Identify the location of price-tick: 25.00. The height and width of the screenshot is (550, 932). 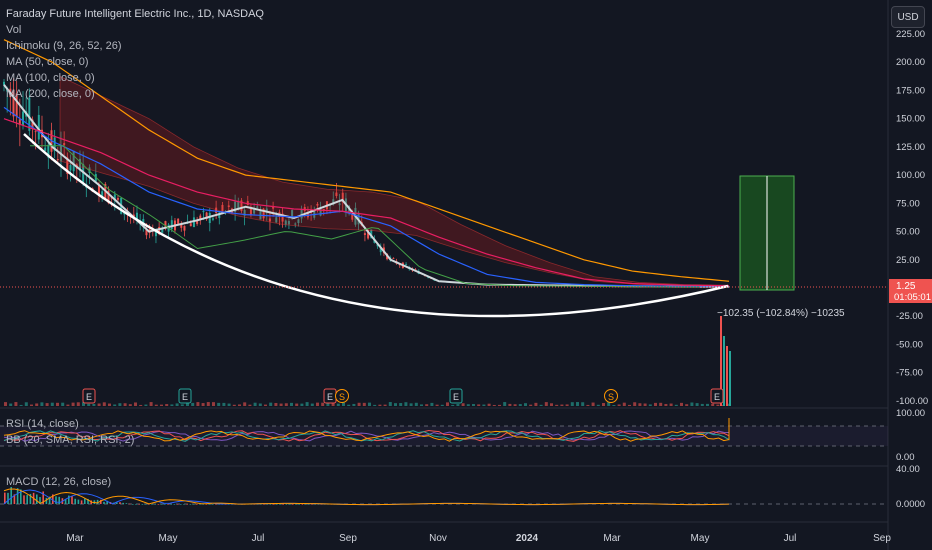
(908, 260).